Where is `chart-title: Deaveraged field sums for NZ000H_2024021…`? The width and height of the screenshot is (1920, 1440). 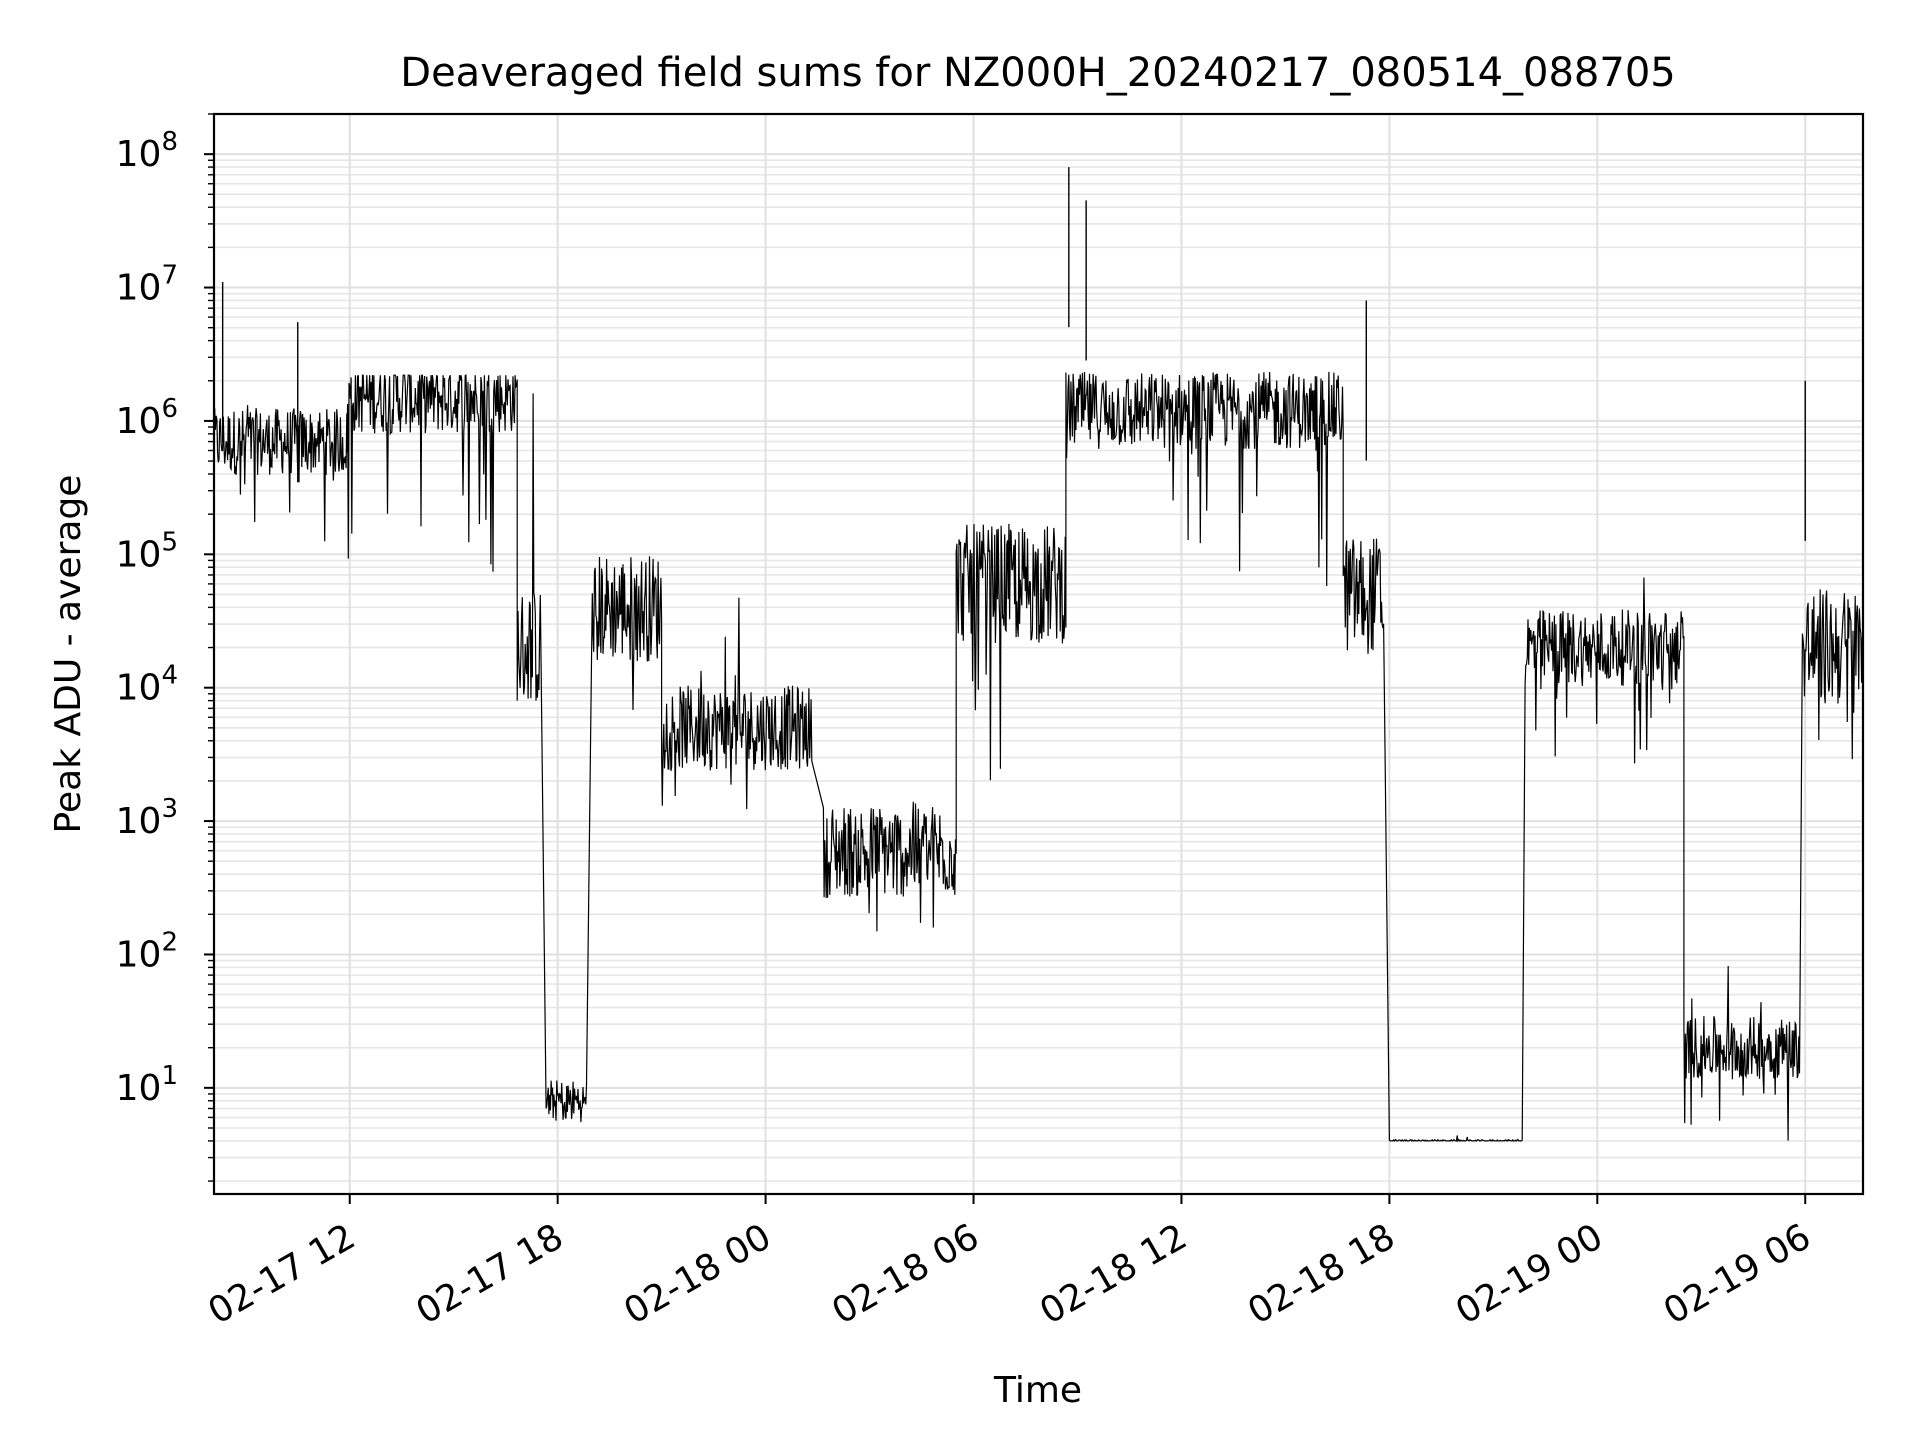 chart-title: Deaveraged field sums for NZ000H_2024021… is located at coordinates (1037, 73).